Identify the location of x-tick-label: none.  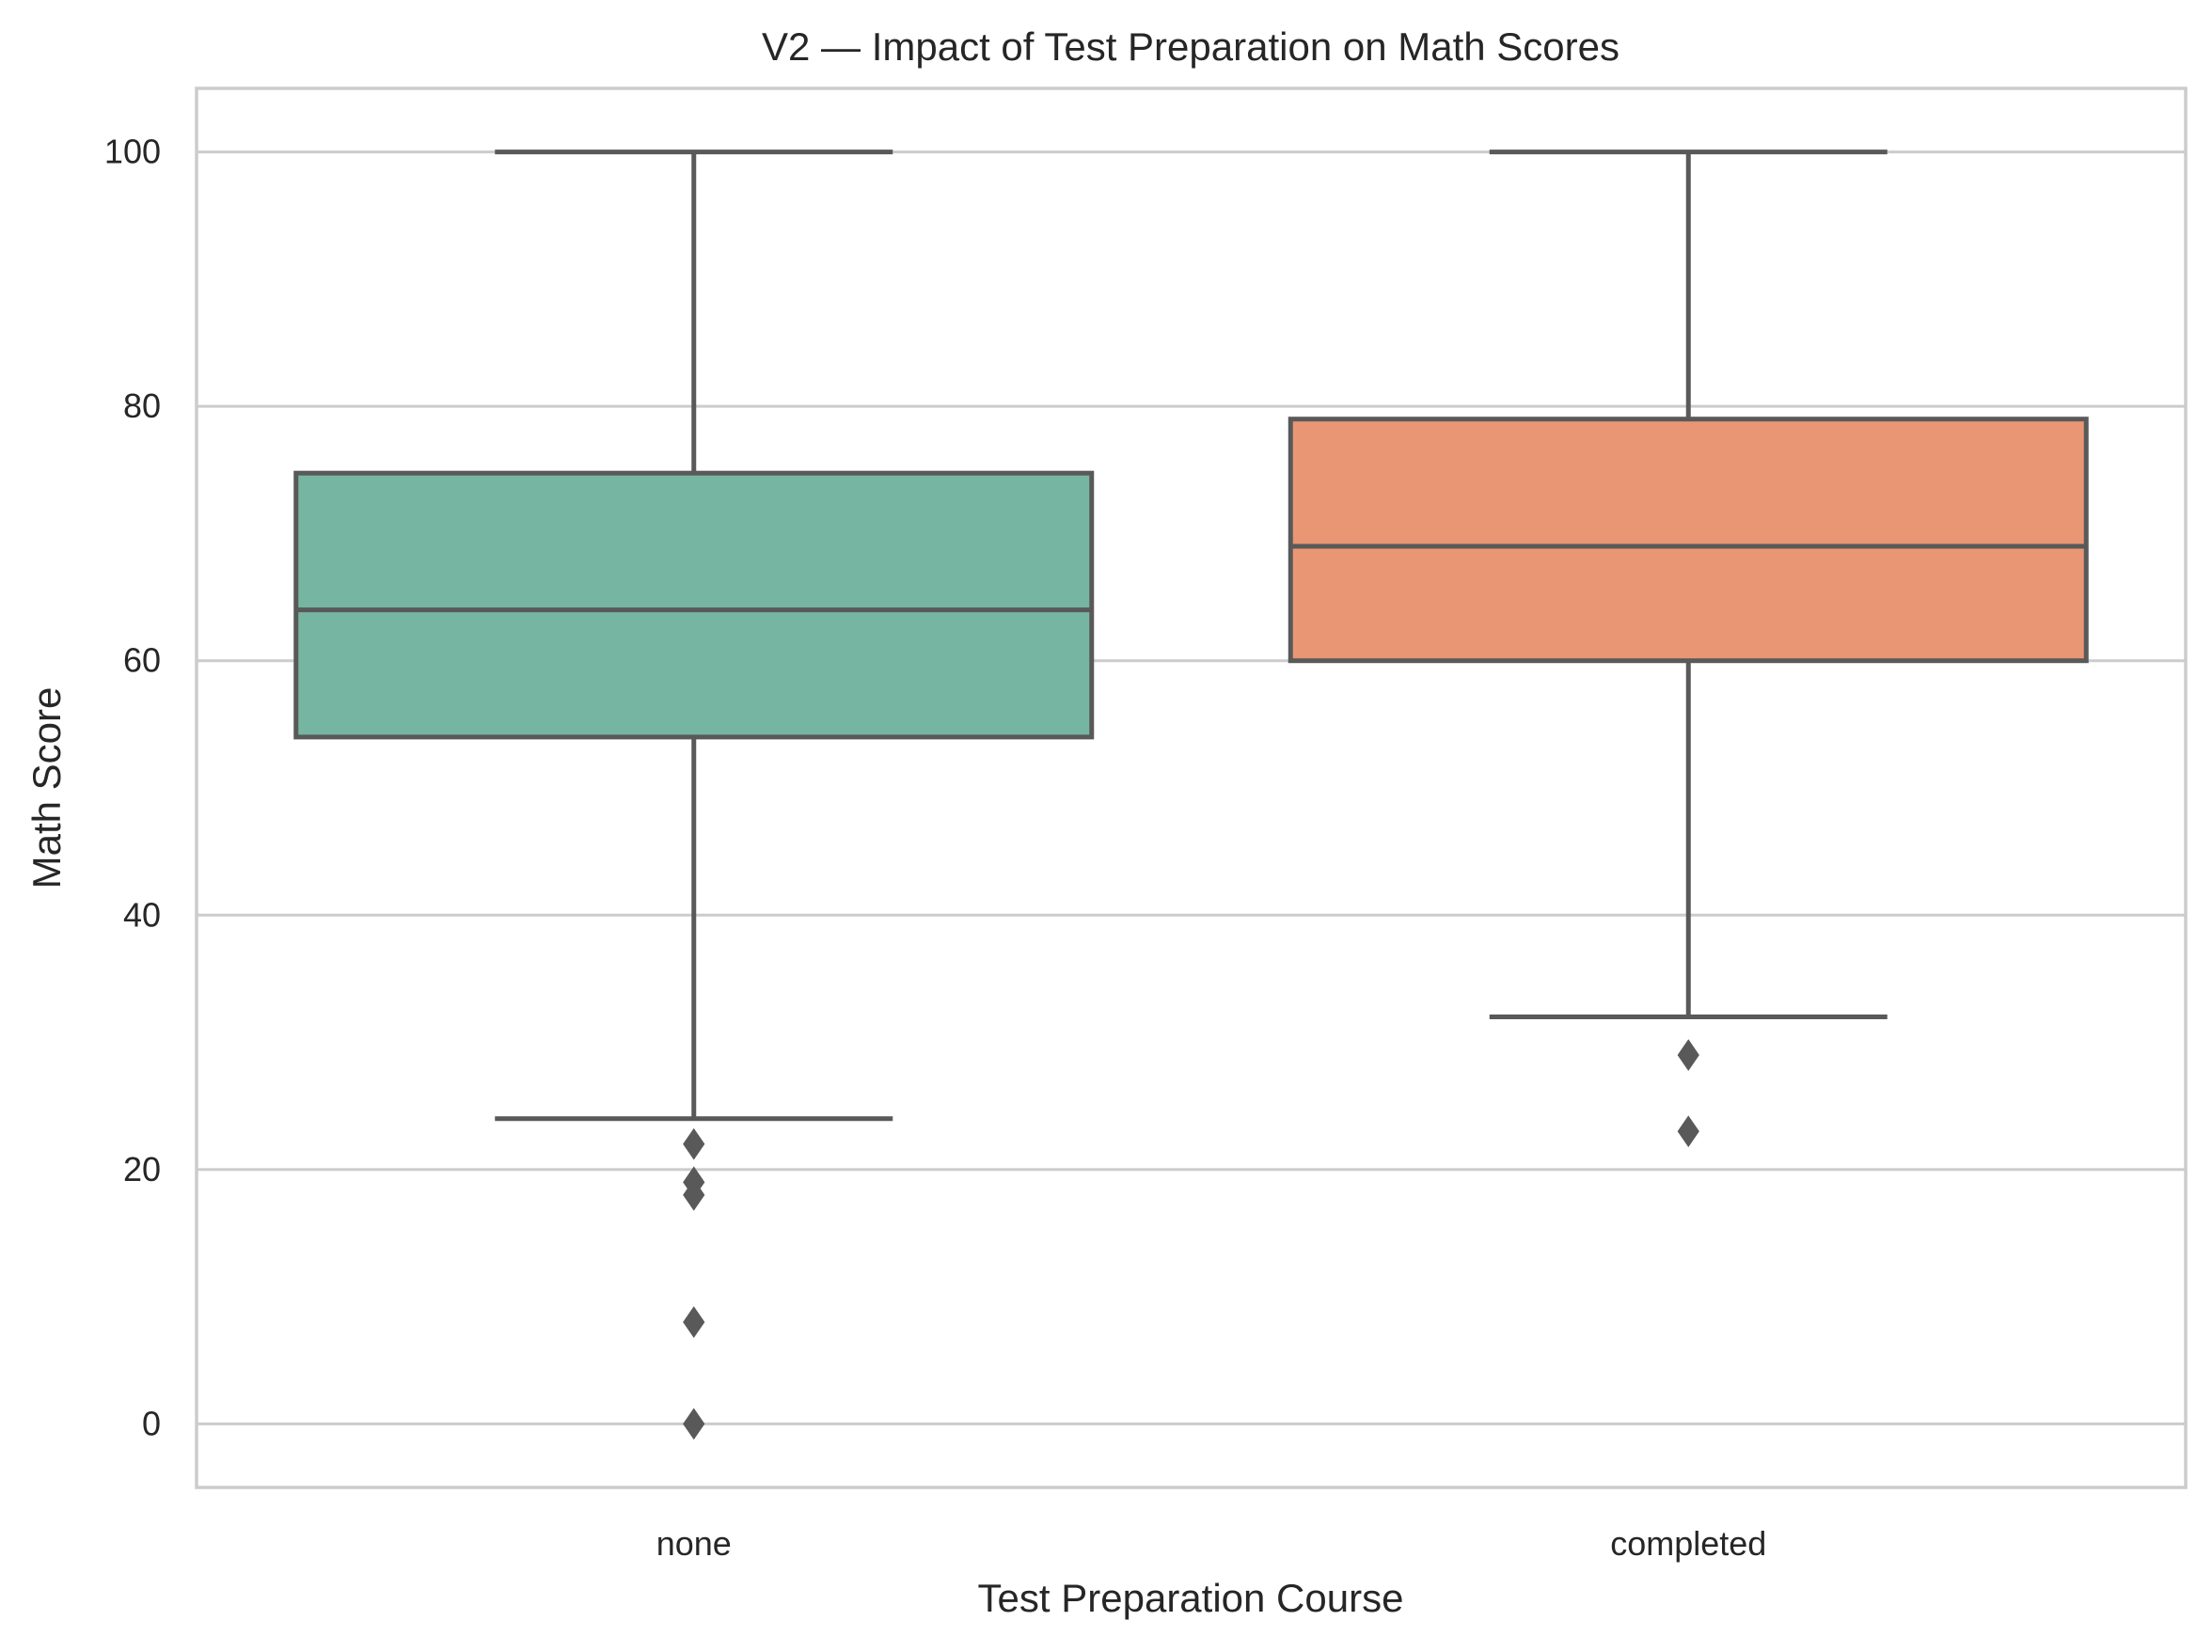
(694, 1544).